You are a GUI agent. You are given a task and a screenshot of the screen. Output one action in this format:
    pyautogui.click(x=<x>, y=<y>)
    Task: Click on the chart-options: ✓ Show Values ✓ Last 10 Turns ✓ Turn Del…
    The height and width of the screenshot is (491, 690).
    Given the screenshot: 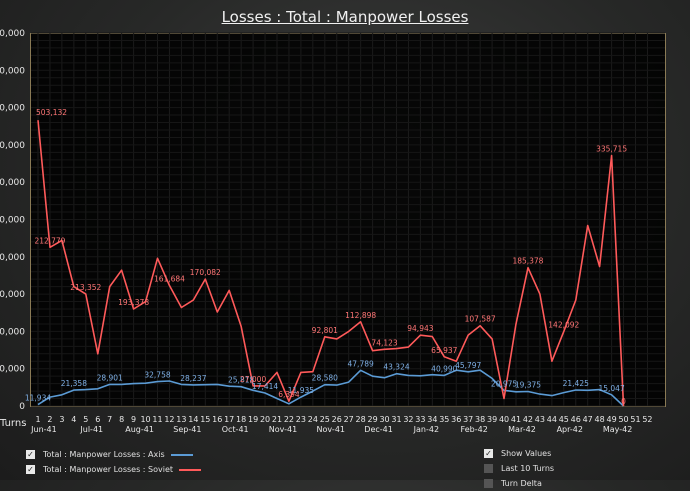 What is the action you would take?
    pyautogui.click(x=519, y=468)
    